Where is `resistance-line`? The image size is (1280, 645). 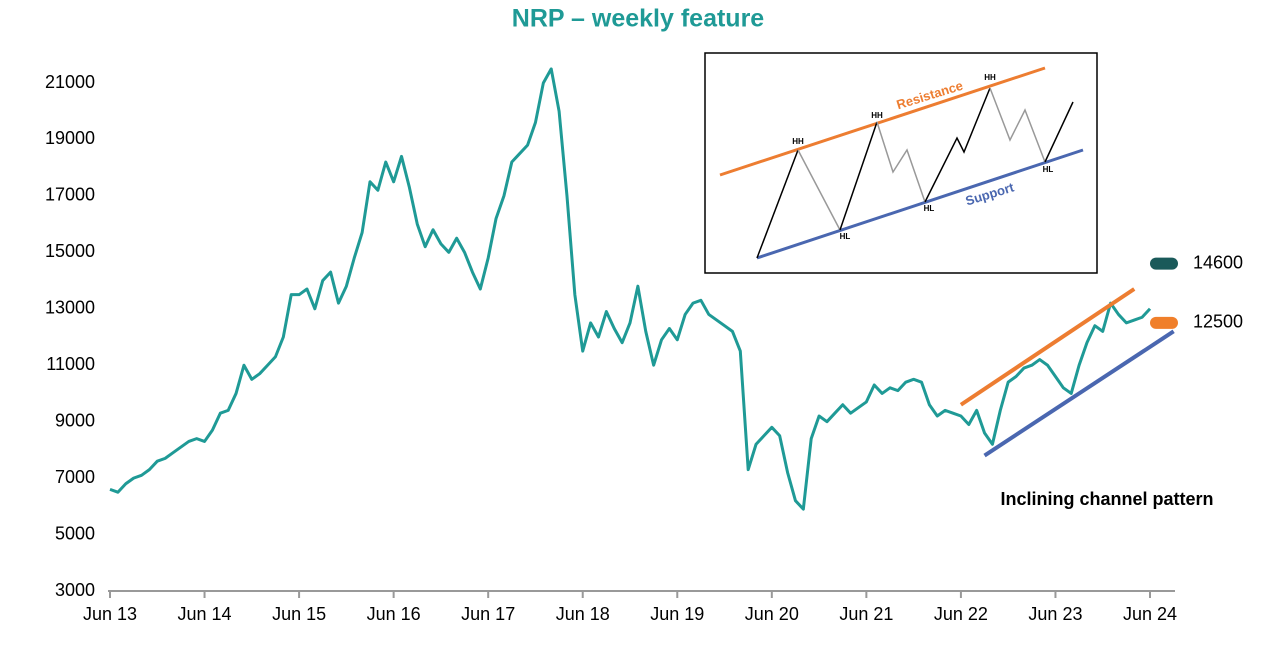
resistance-line is located at coordinates (882, 121).